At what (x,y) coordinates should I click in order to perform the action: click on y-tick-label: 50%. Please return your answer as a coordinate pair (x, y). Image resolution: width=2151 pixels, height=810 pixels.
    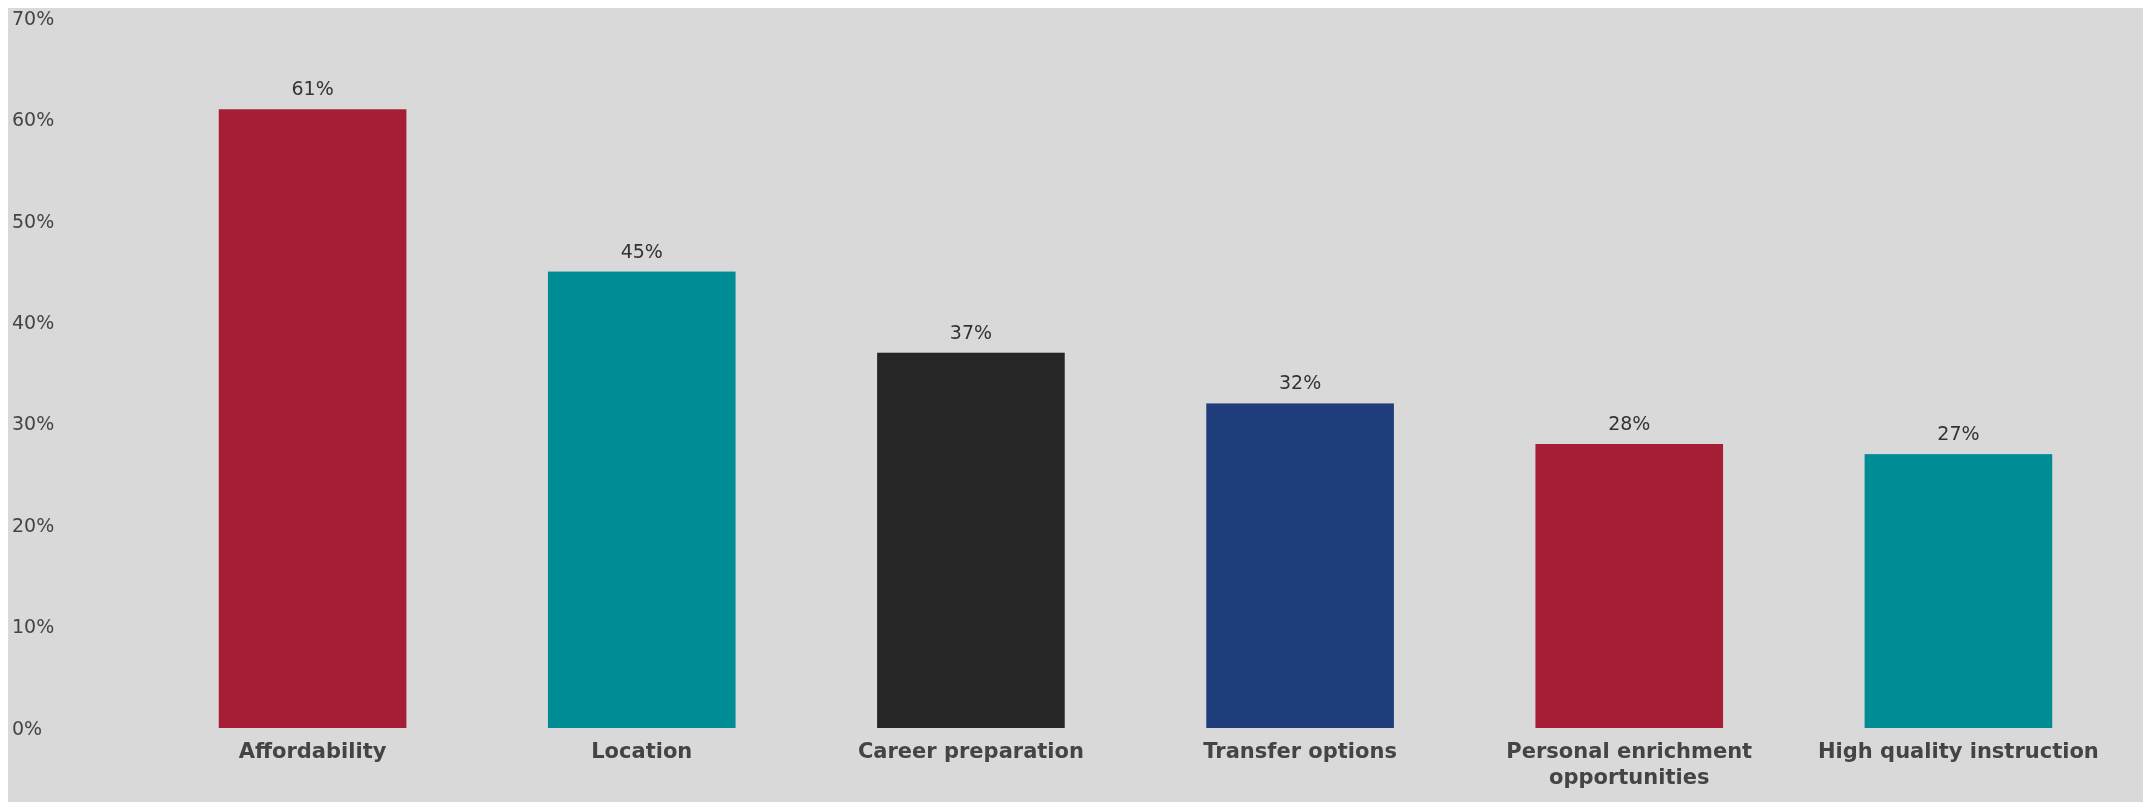
    Looking at the image, I should click on (33, 220).